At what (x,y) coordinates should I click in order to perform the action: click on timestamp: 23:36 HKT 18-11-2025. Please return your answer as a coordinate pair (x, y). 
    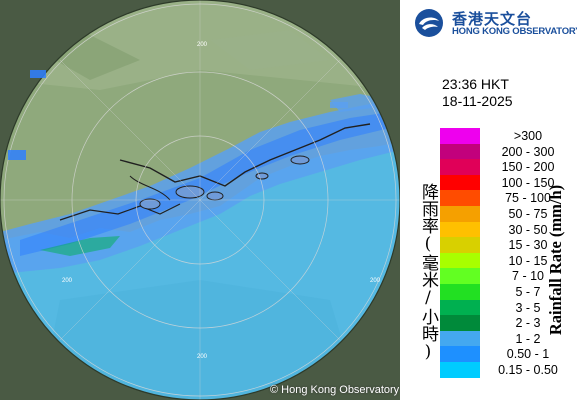
    Looking at the image, I should click on (477, 93).